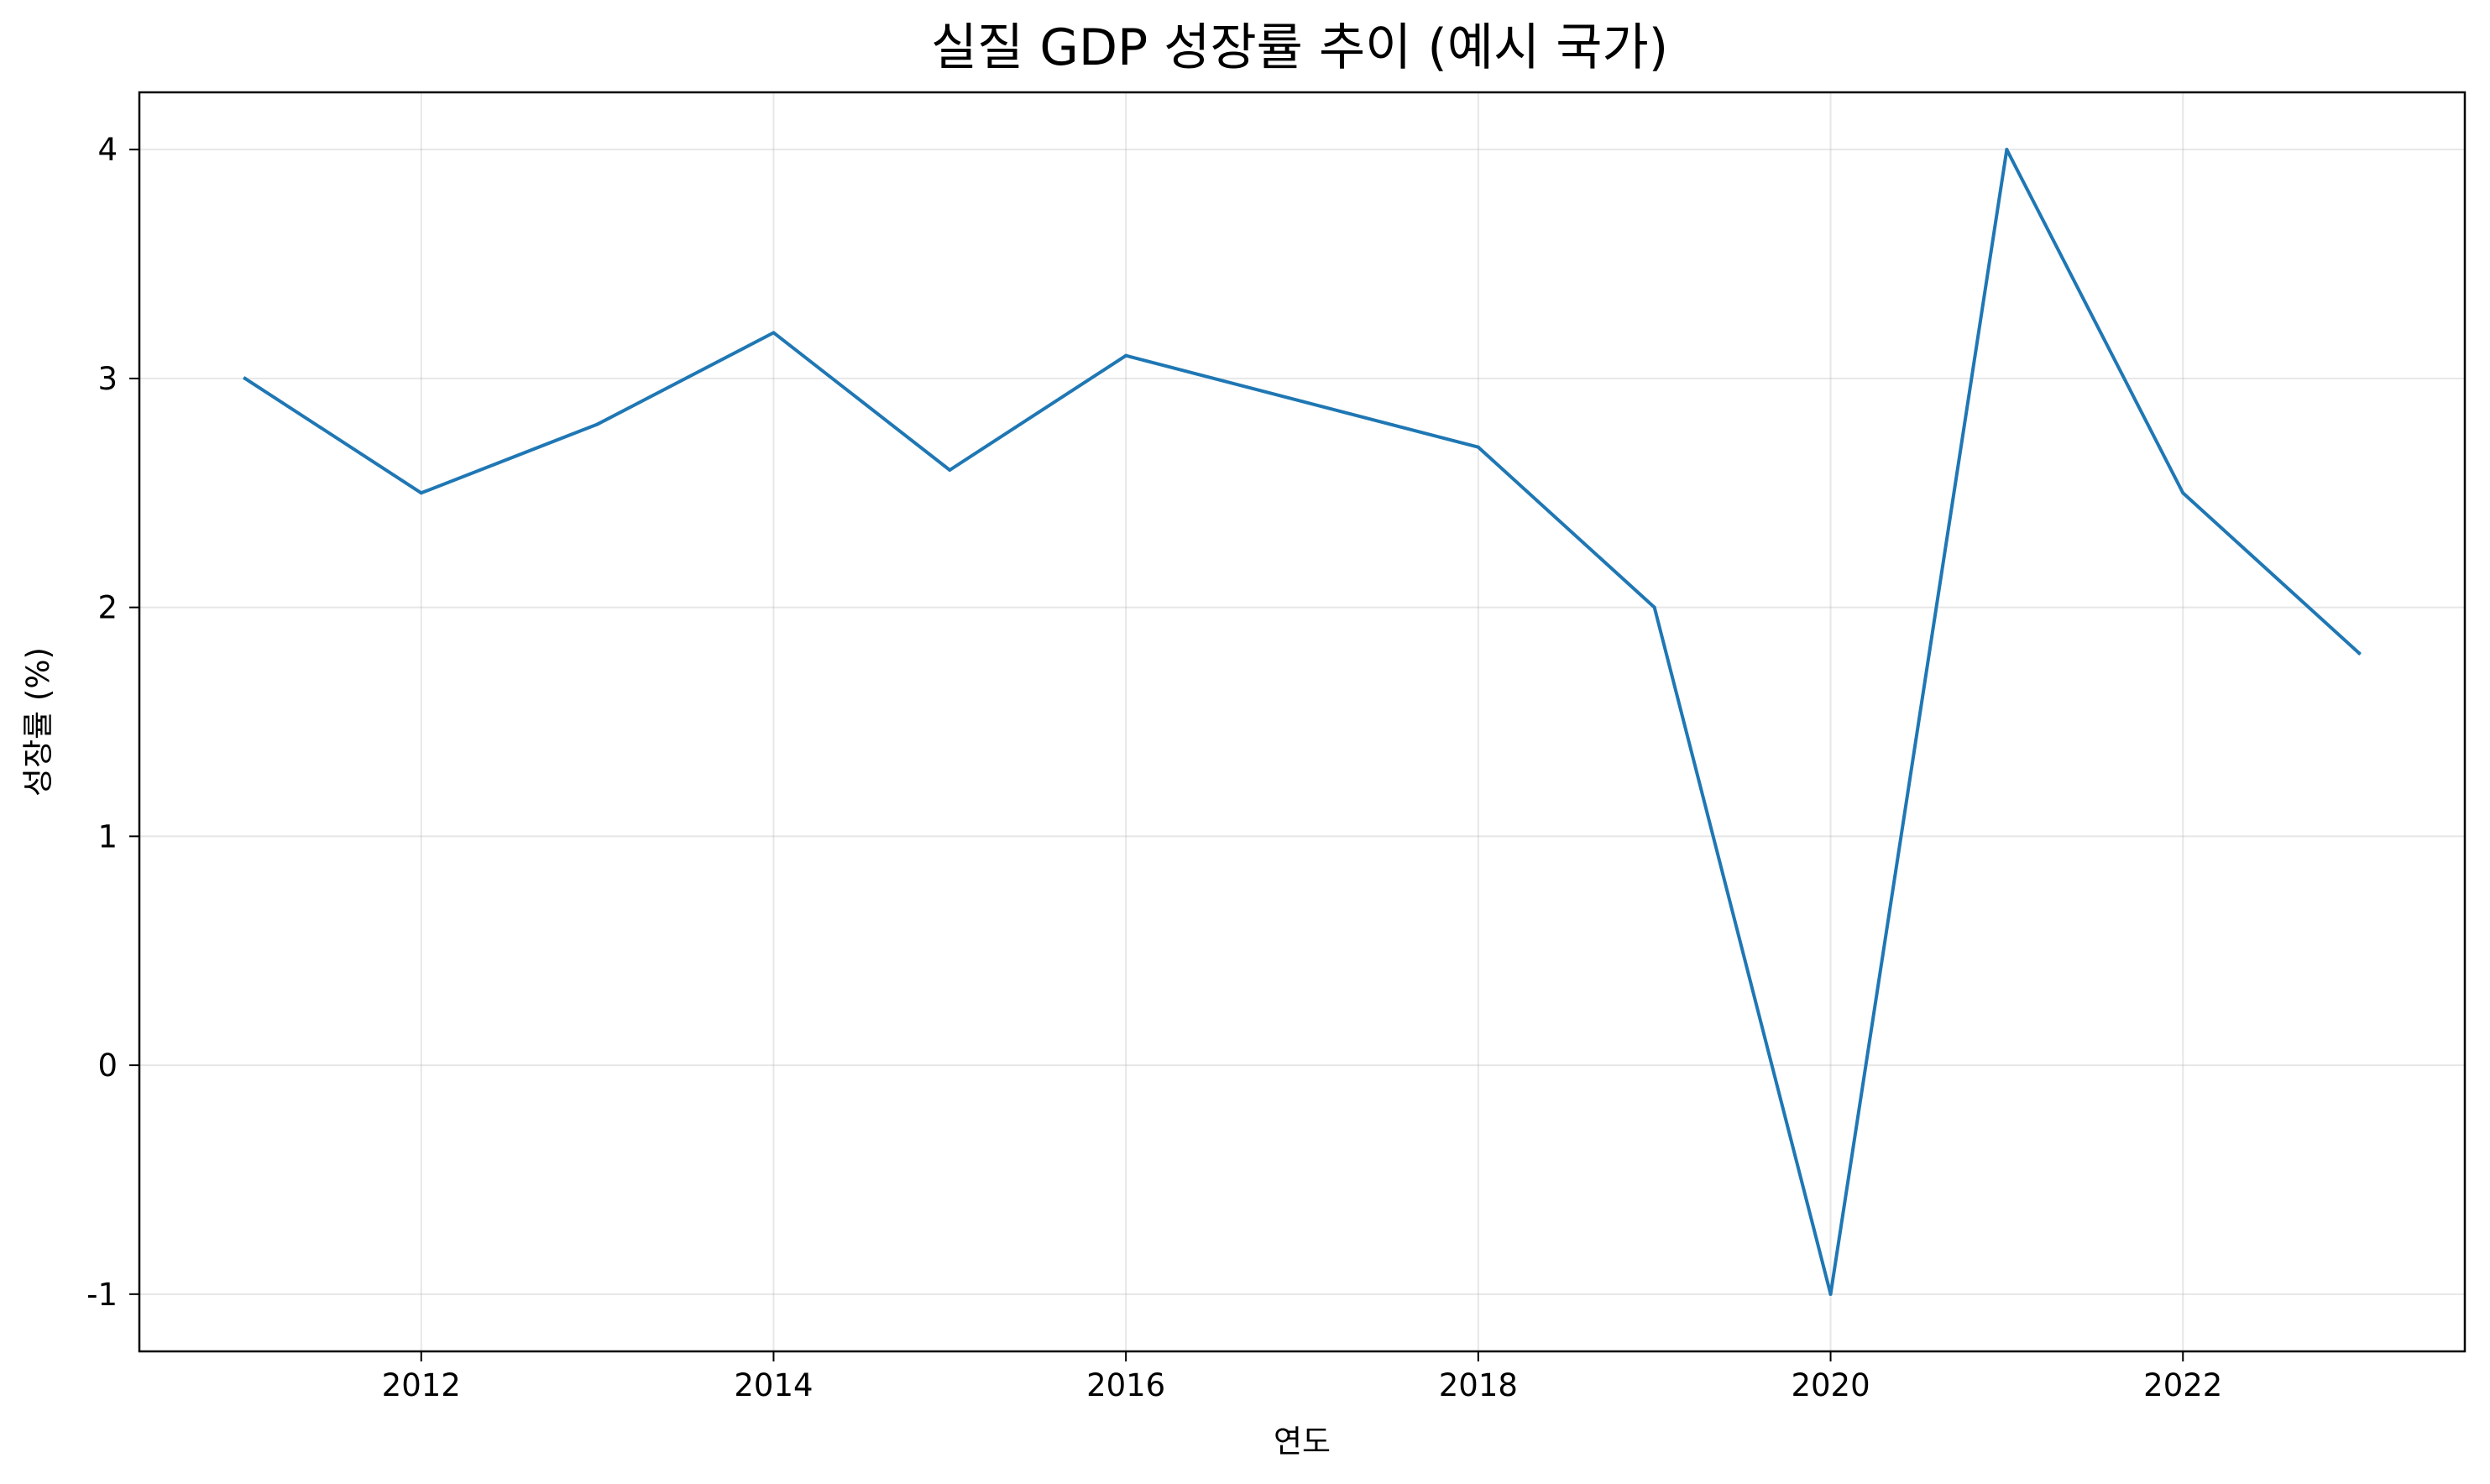 The width and height of the screenshot is (2490, 1484). I want to click on y-tick-label: 1, so click(107, 836).